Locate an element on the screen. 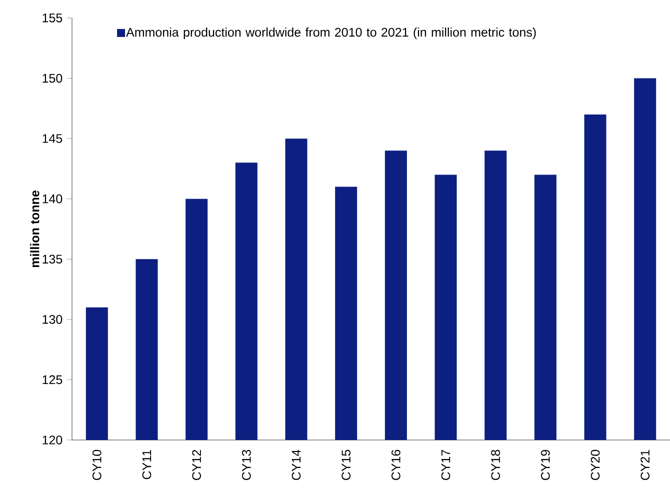  y-tick-label: 150 is located at coordinates (52, 78).